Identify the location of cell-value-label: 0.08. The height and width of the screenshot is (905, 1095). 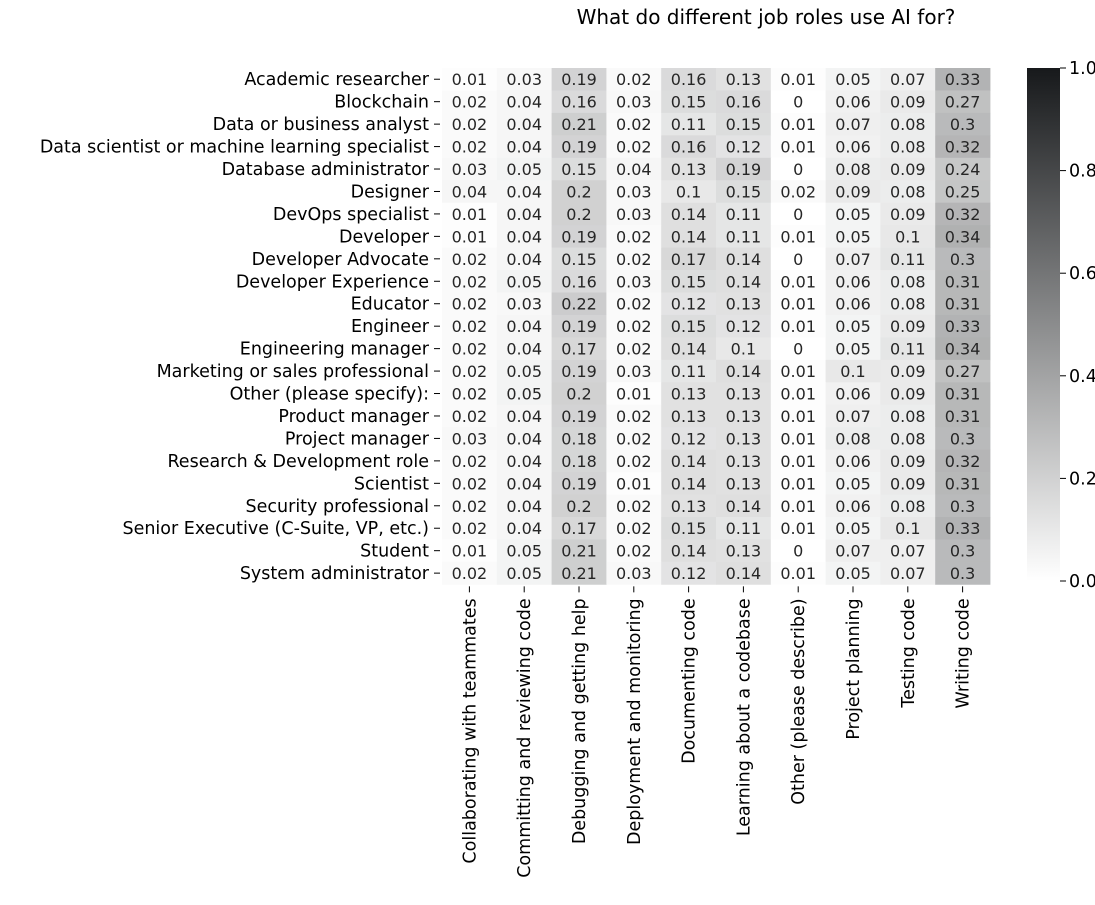
(908, 416).